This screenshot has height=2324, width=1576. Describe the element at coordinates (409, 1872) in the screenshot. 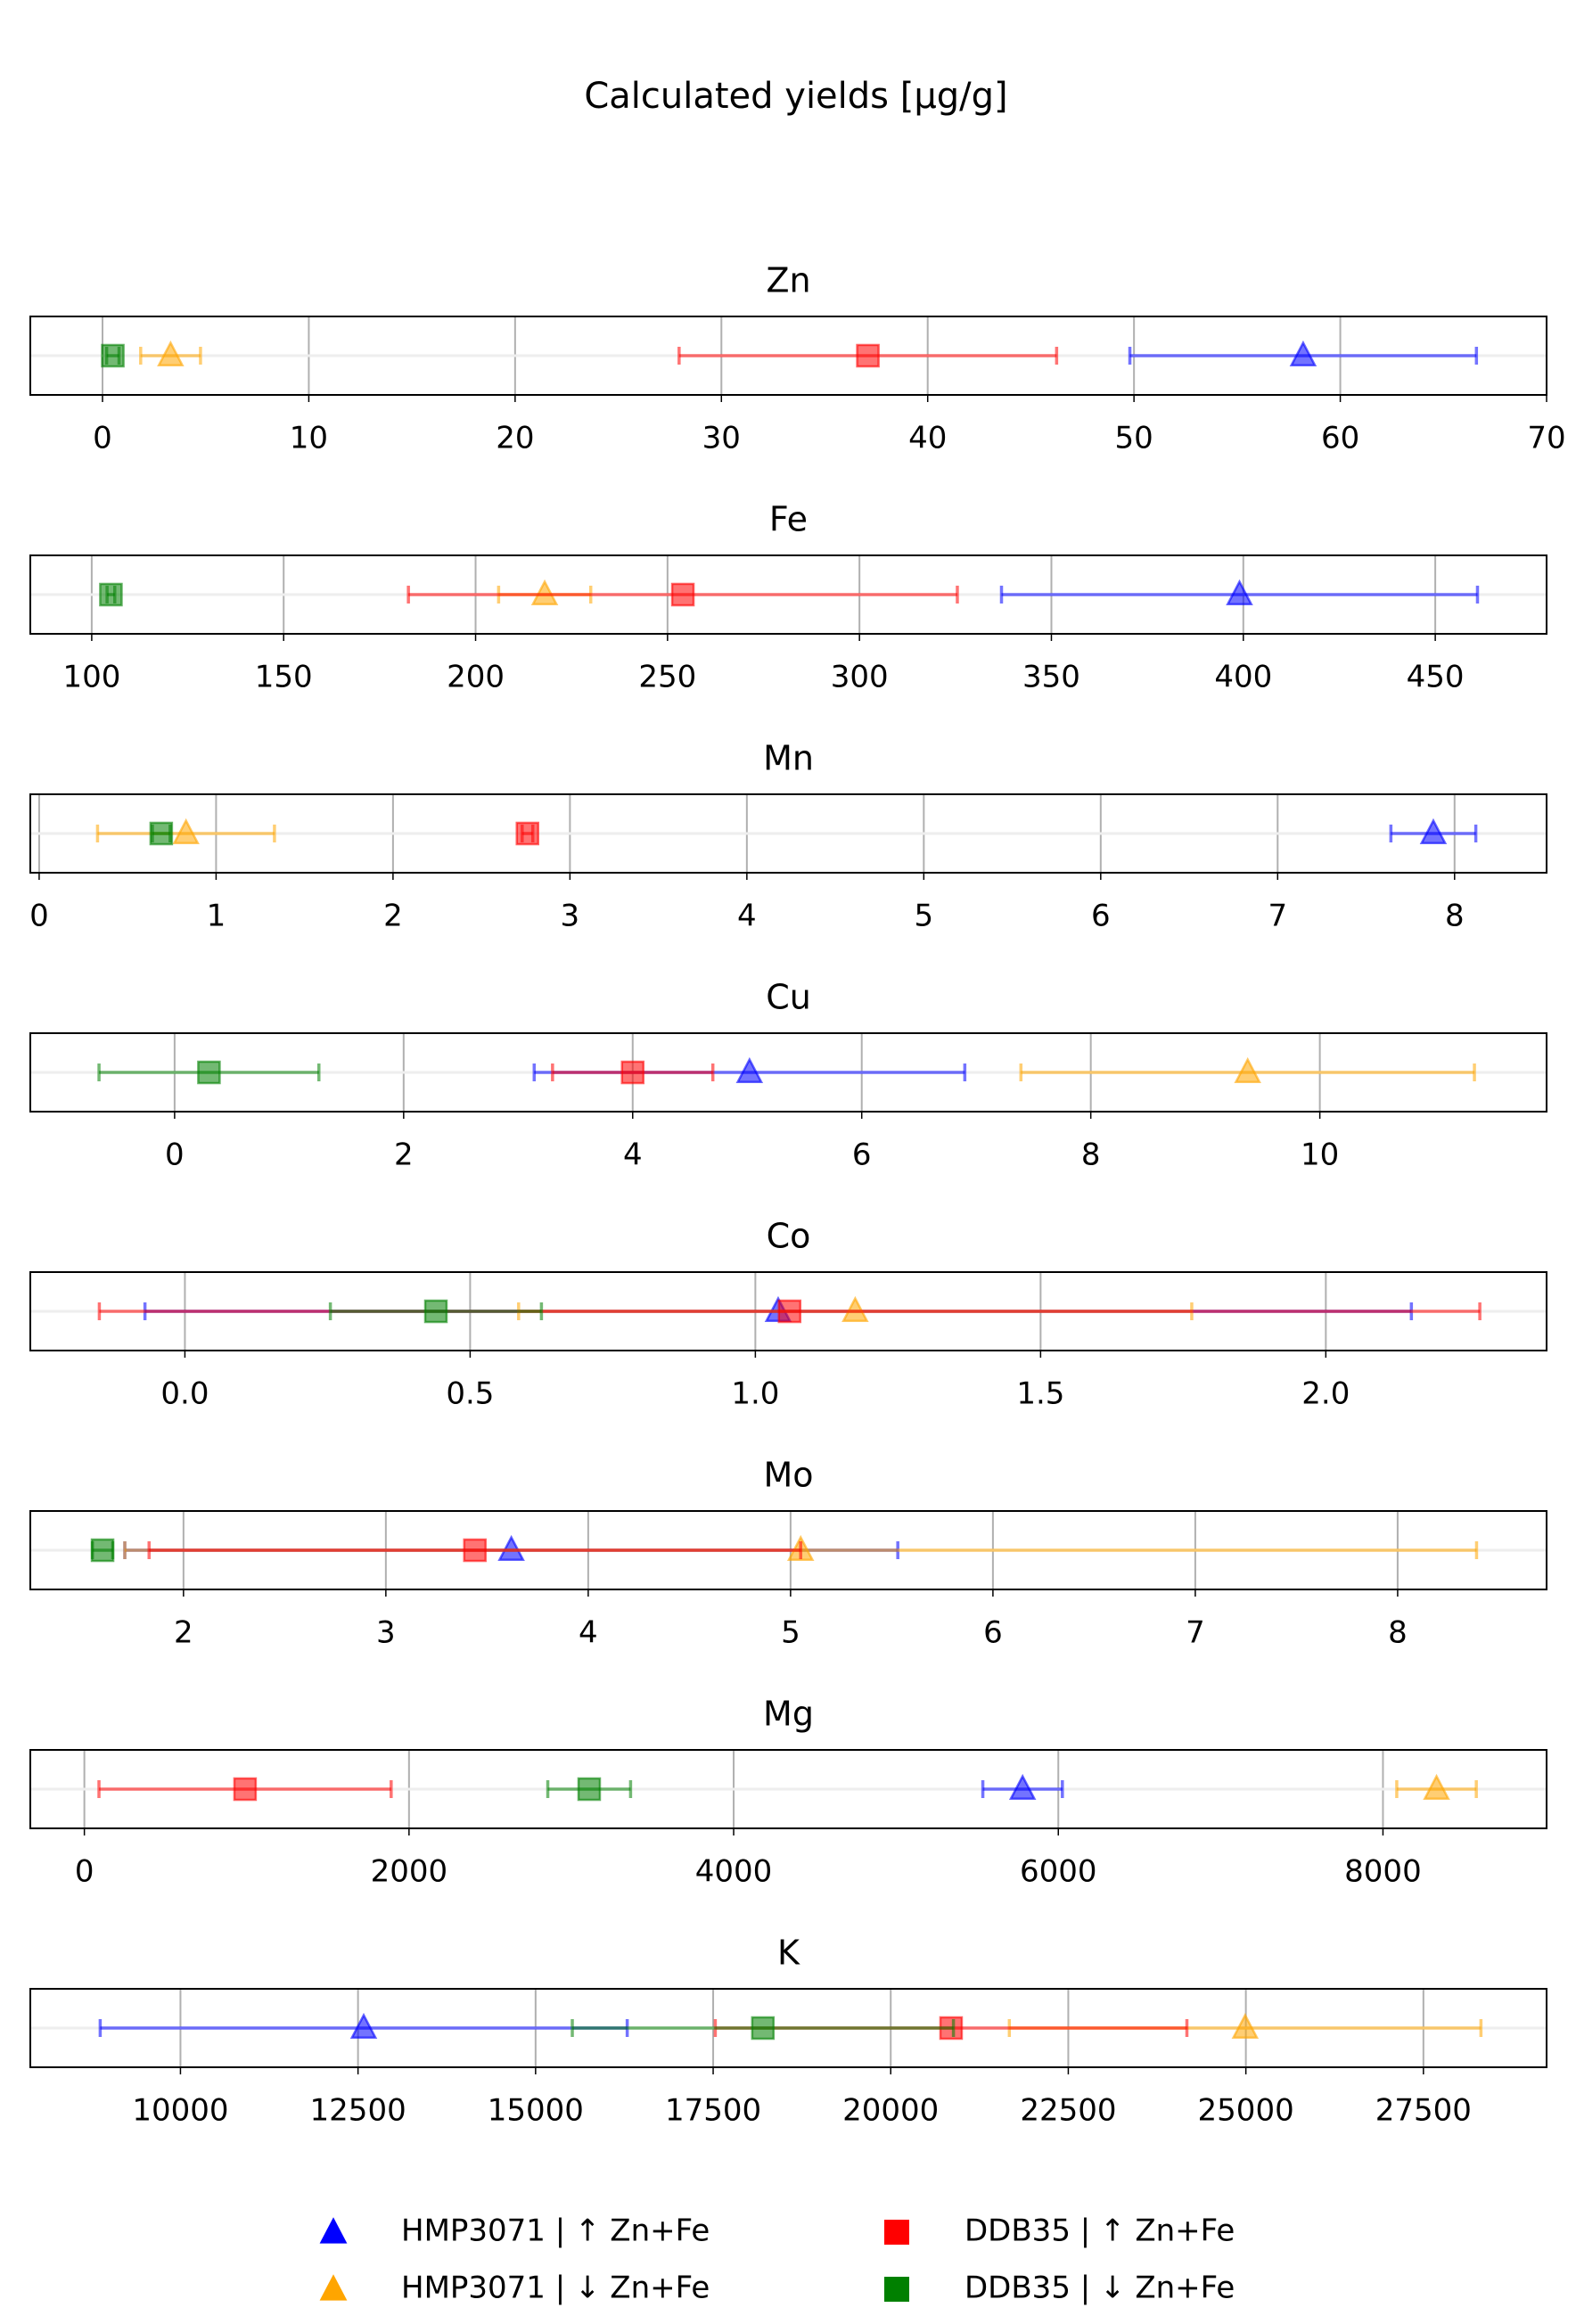

I see `x-tick-label: 2000` at that location.